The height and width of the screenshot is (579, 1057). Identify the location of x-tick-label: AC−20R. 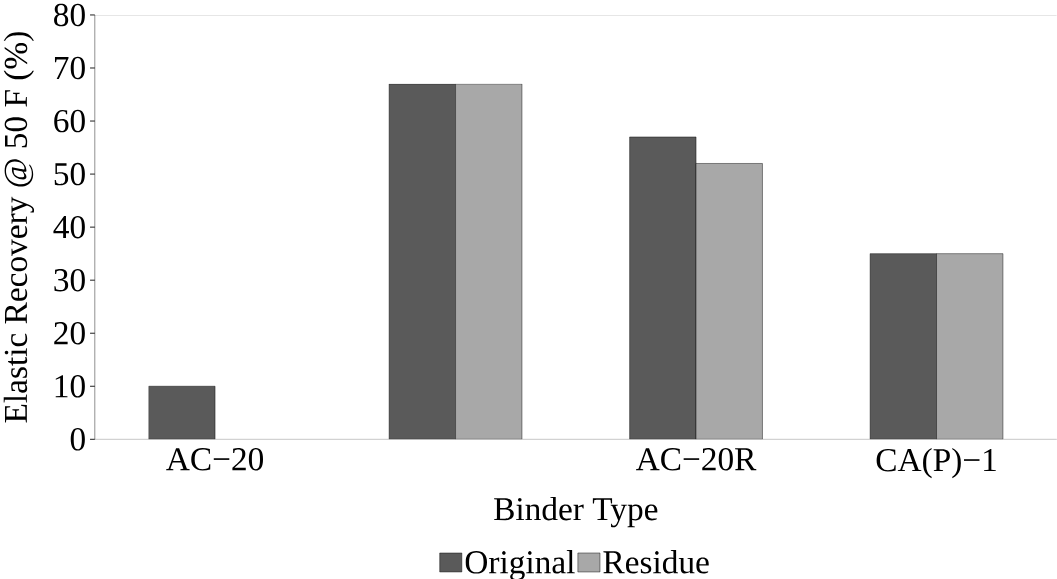
(696, 459).